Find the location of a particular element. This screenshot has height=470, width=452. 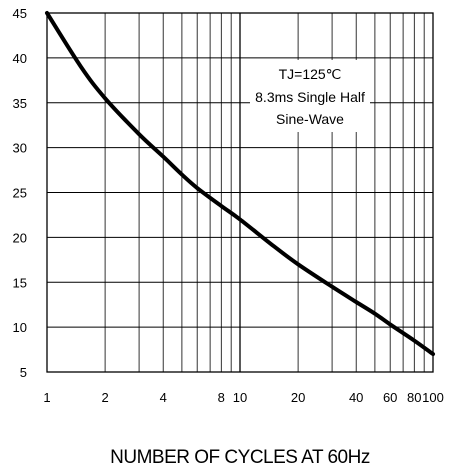

x-tick-labels: 1 2 4 8 10 20 40 60 80 100 is located at coordinates (243, 397).